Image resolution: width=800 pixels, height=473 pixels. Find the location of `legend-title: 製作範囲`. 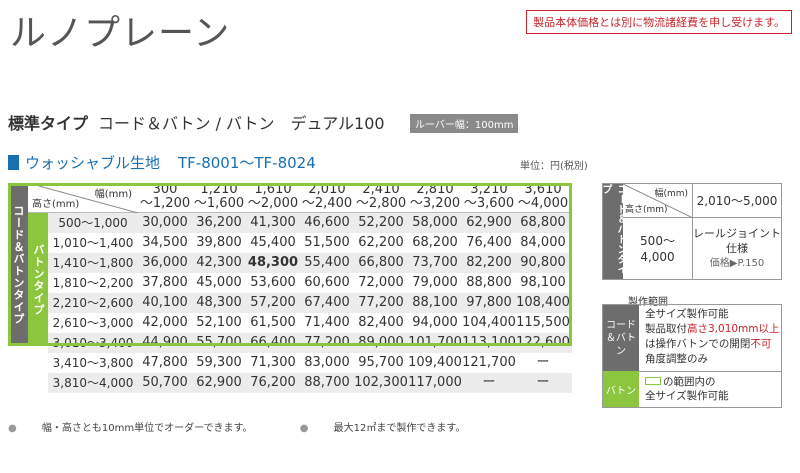

legend-title: 製作範囲 is located at coordinates (648, 302).